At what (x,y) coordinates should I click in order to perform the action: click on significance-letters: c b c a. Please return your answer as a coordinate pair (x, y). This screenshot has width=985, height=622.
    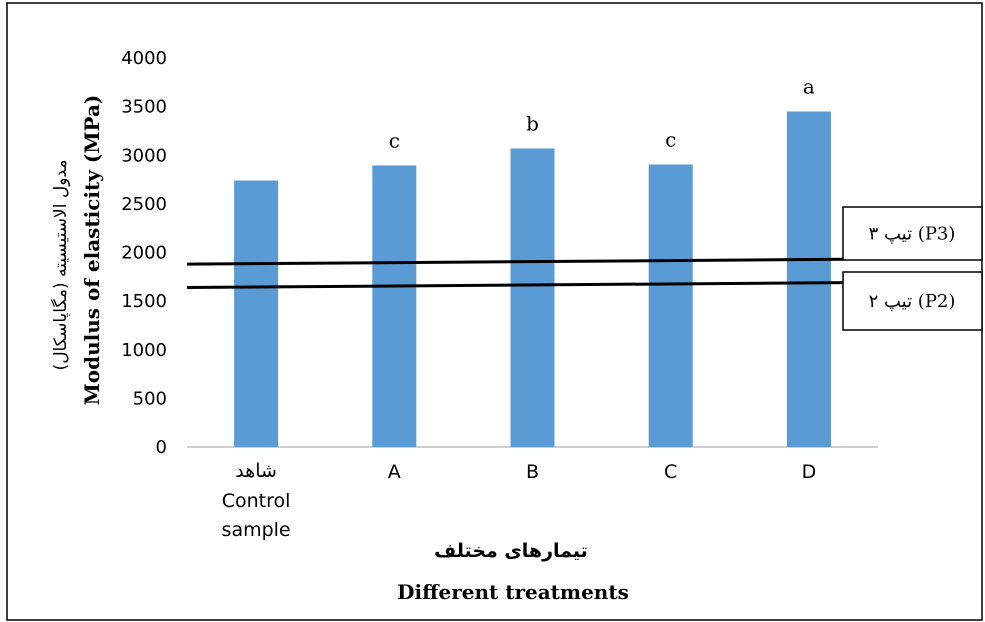
    Looking at the image, I should click on (602, 113).